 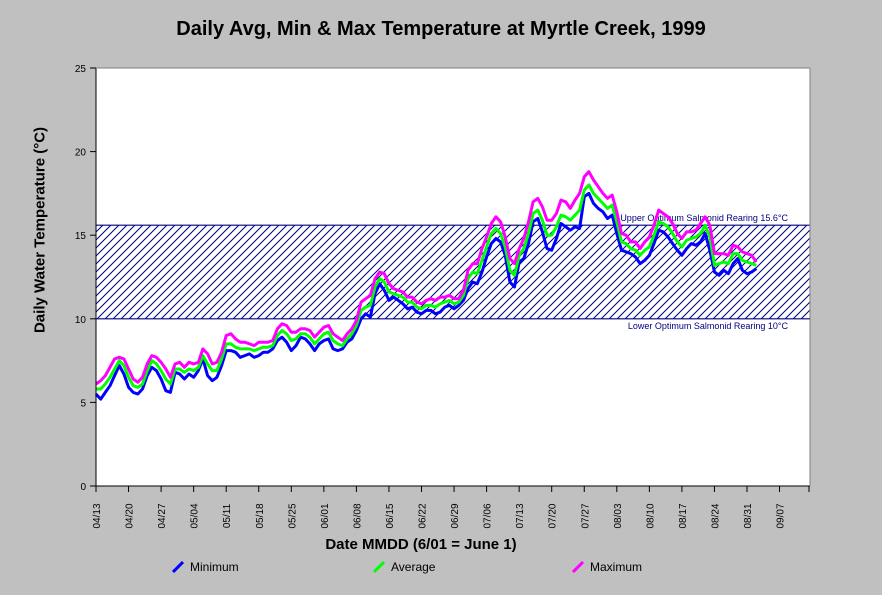 I want to click on x-tick-label: 08/10, so click(x=650, y=515).